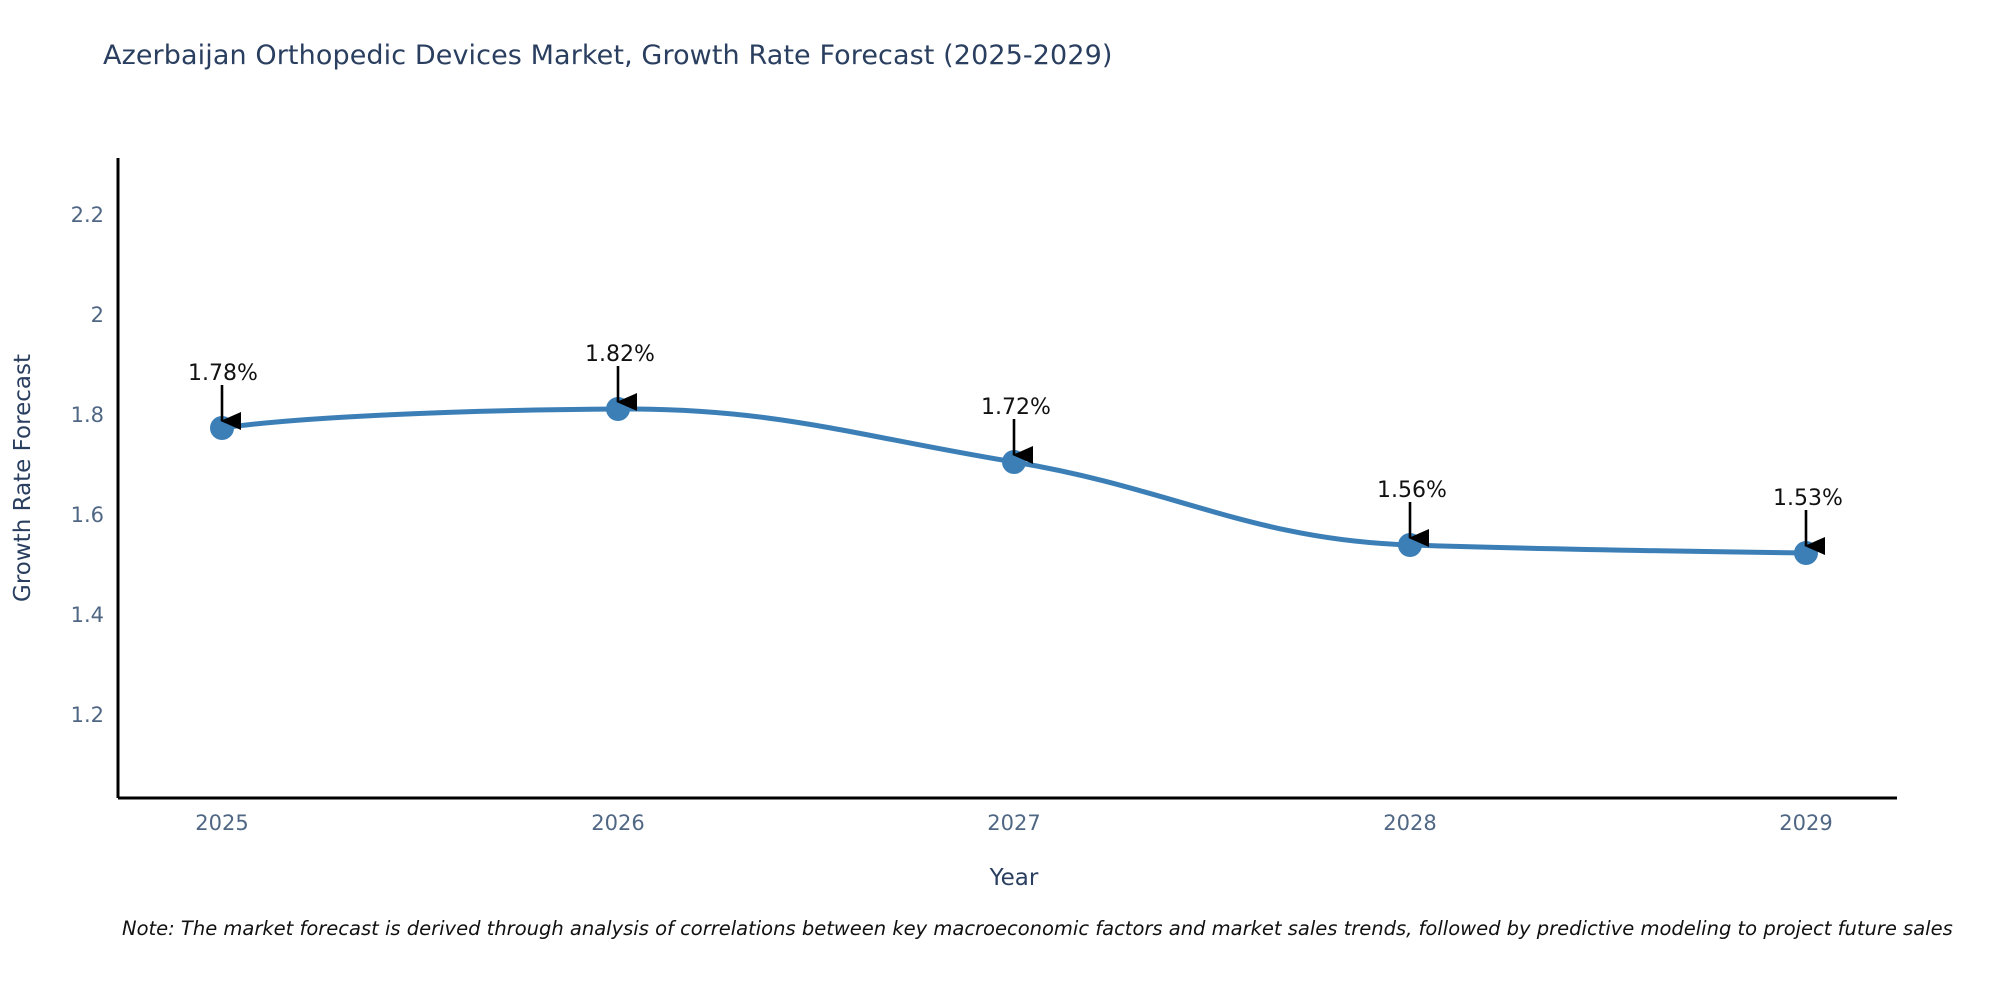 The height and width of the screenshot is (1000, 2000). What do you see at coordinates (221, 823) in the screenshot?
I see `xtick-label: 2025` at bounding box center [221, 823].